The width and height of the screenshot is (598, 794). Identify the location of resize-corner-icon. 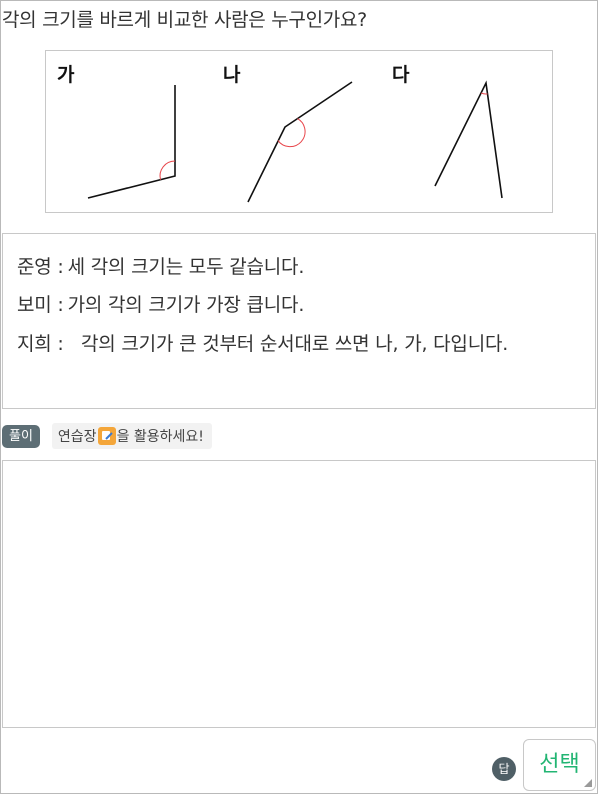
(588, 783).